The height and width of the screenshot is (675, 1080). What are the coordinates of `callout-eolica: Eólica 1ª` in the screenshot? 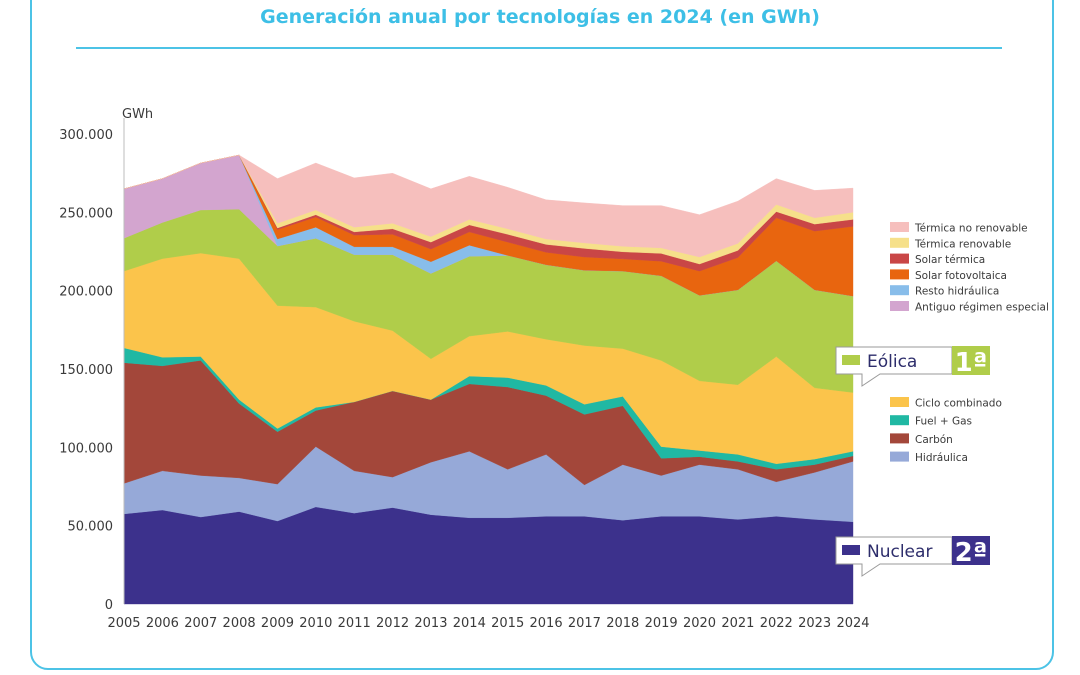 It's located at (912, 366).